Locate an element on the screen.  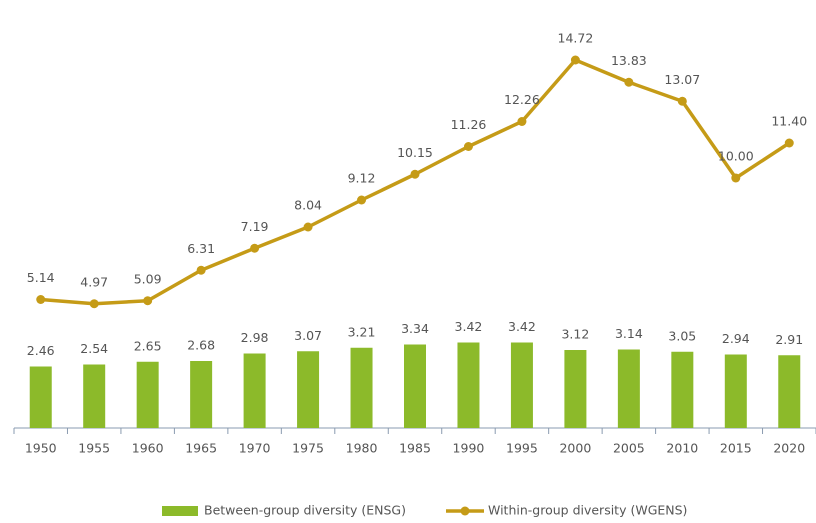
x-tick-label: 1950 is located at coordinates (41, 448).